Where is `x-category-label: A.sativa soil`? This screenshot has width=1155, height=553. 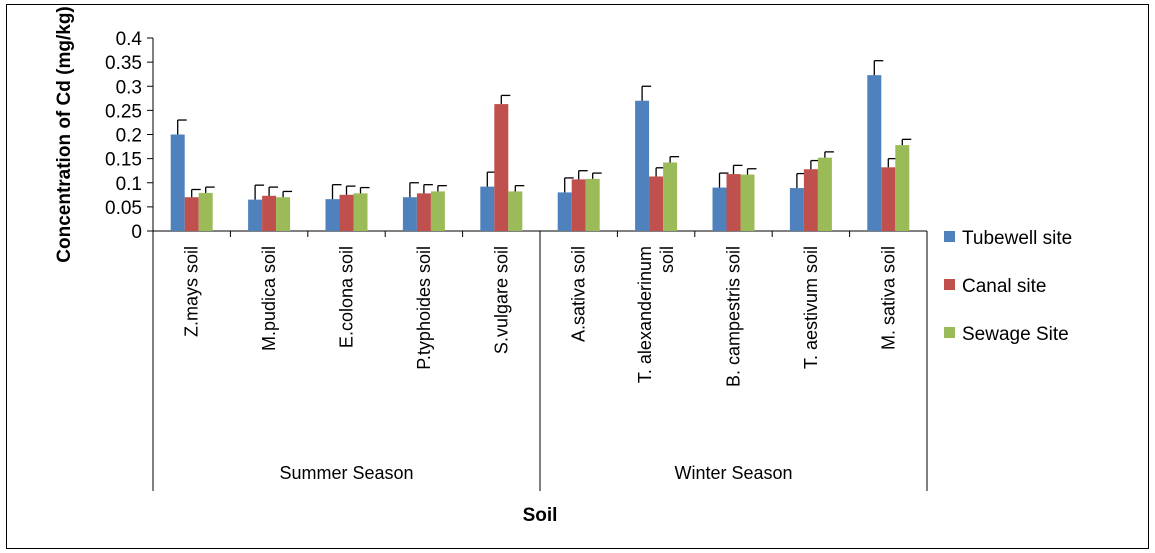 x-category-label: A.sativa soil is located at coordinates (579, 294).